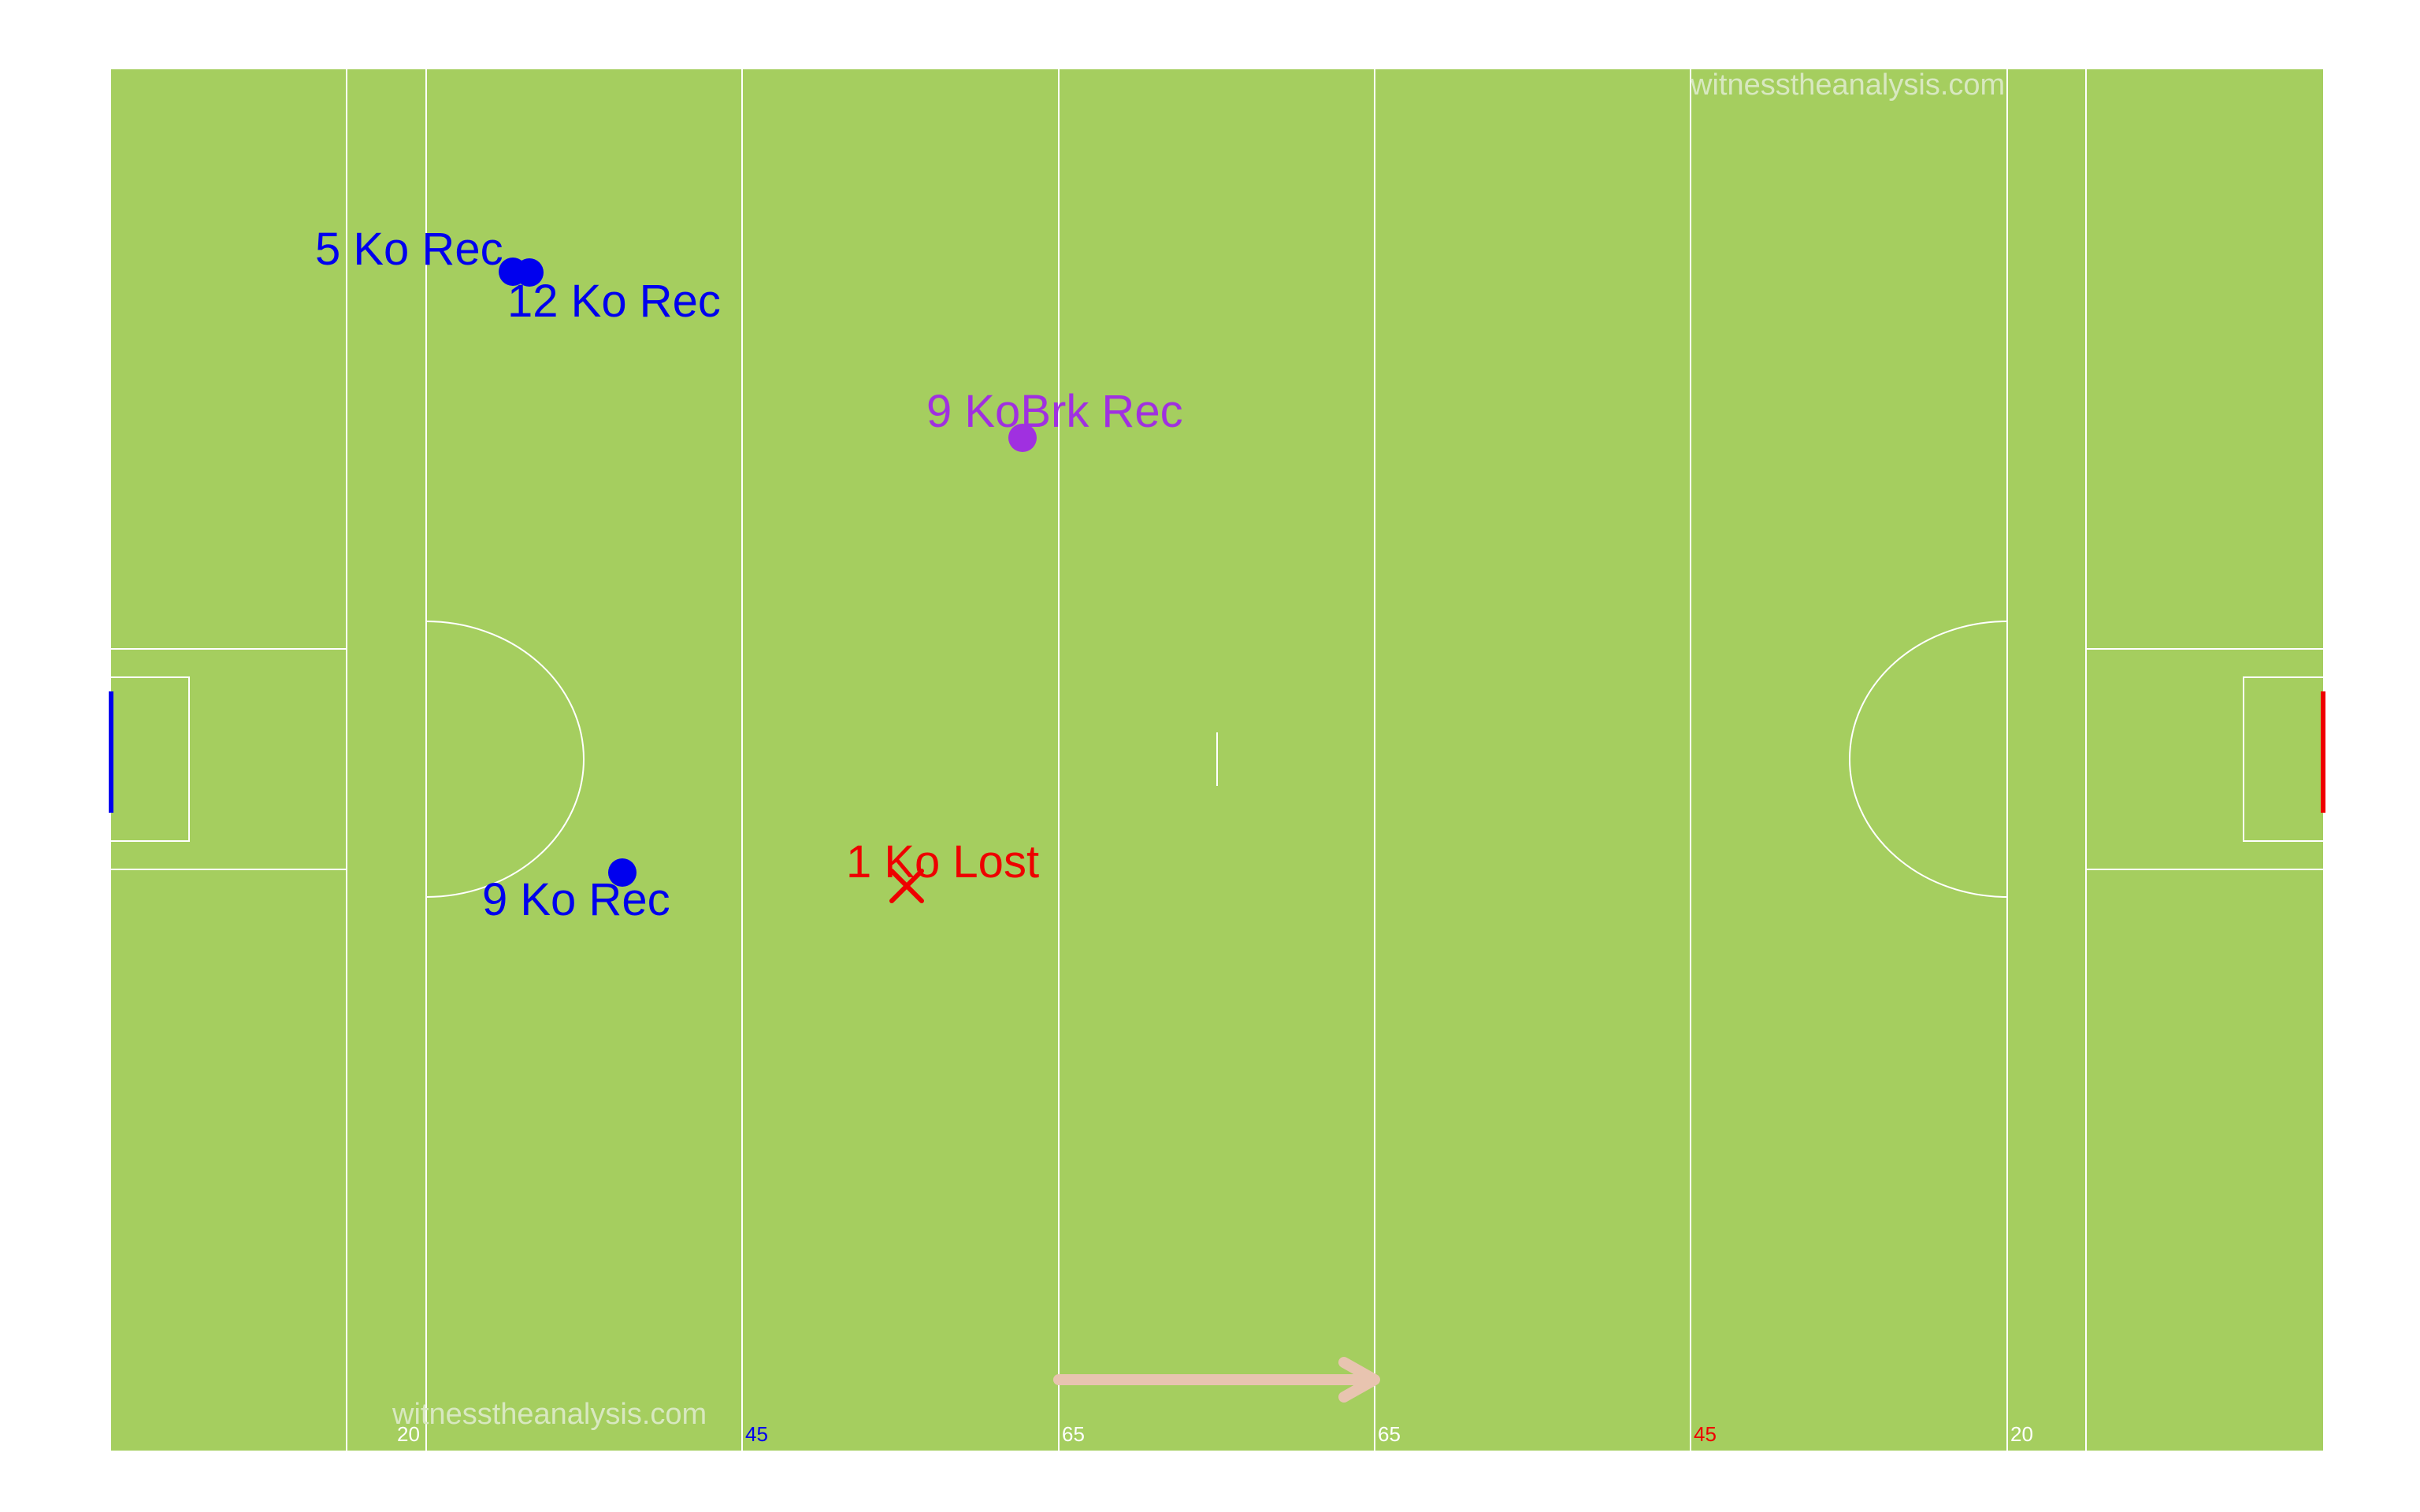 The width and height of the screenshot is (2420, 1512). Describe the element at coordinates (906, 886) in the screenshot. I see `event-marker-1-ko-lost` at that location.